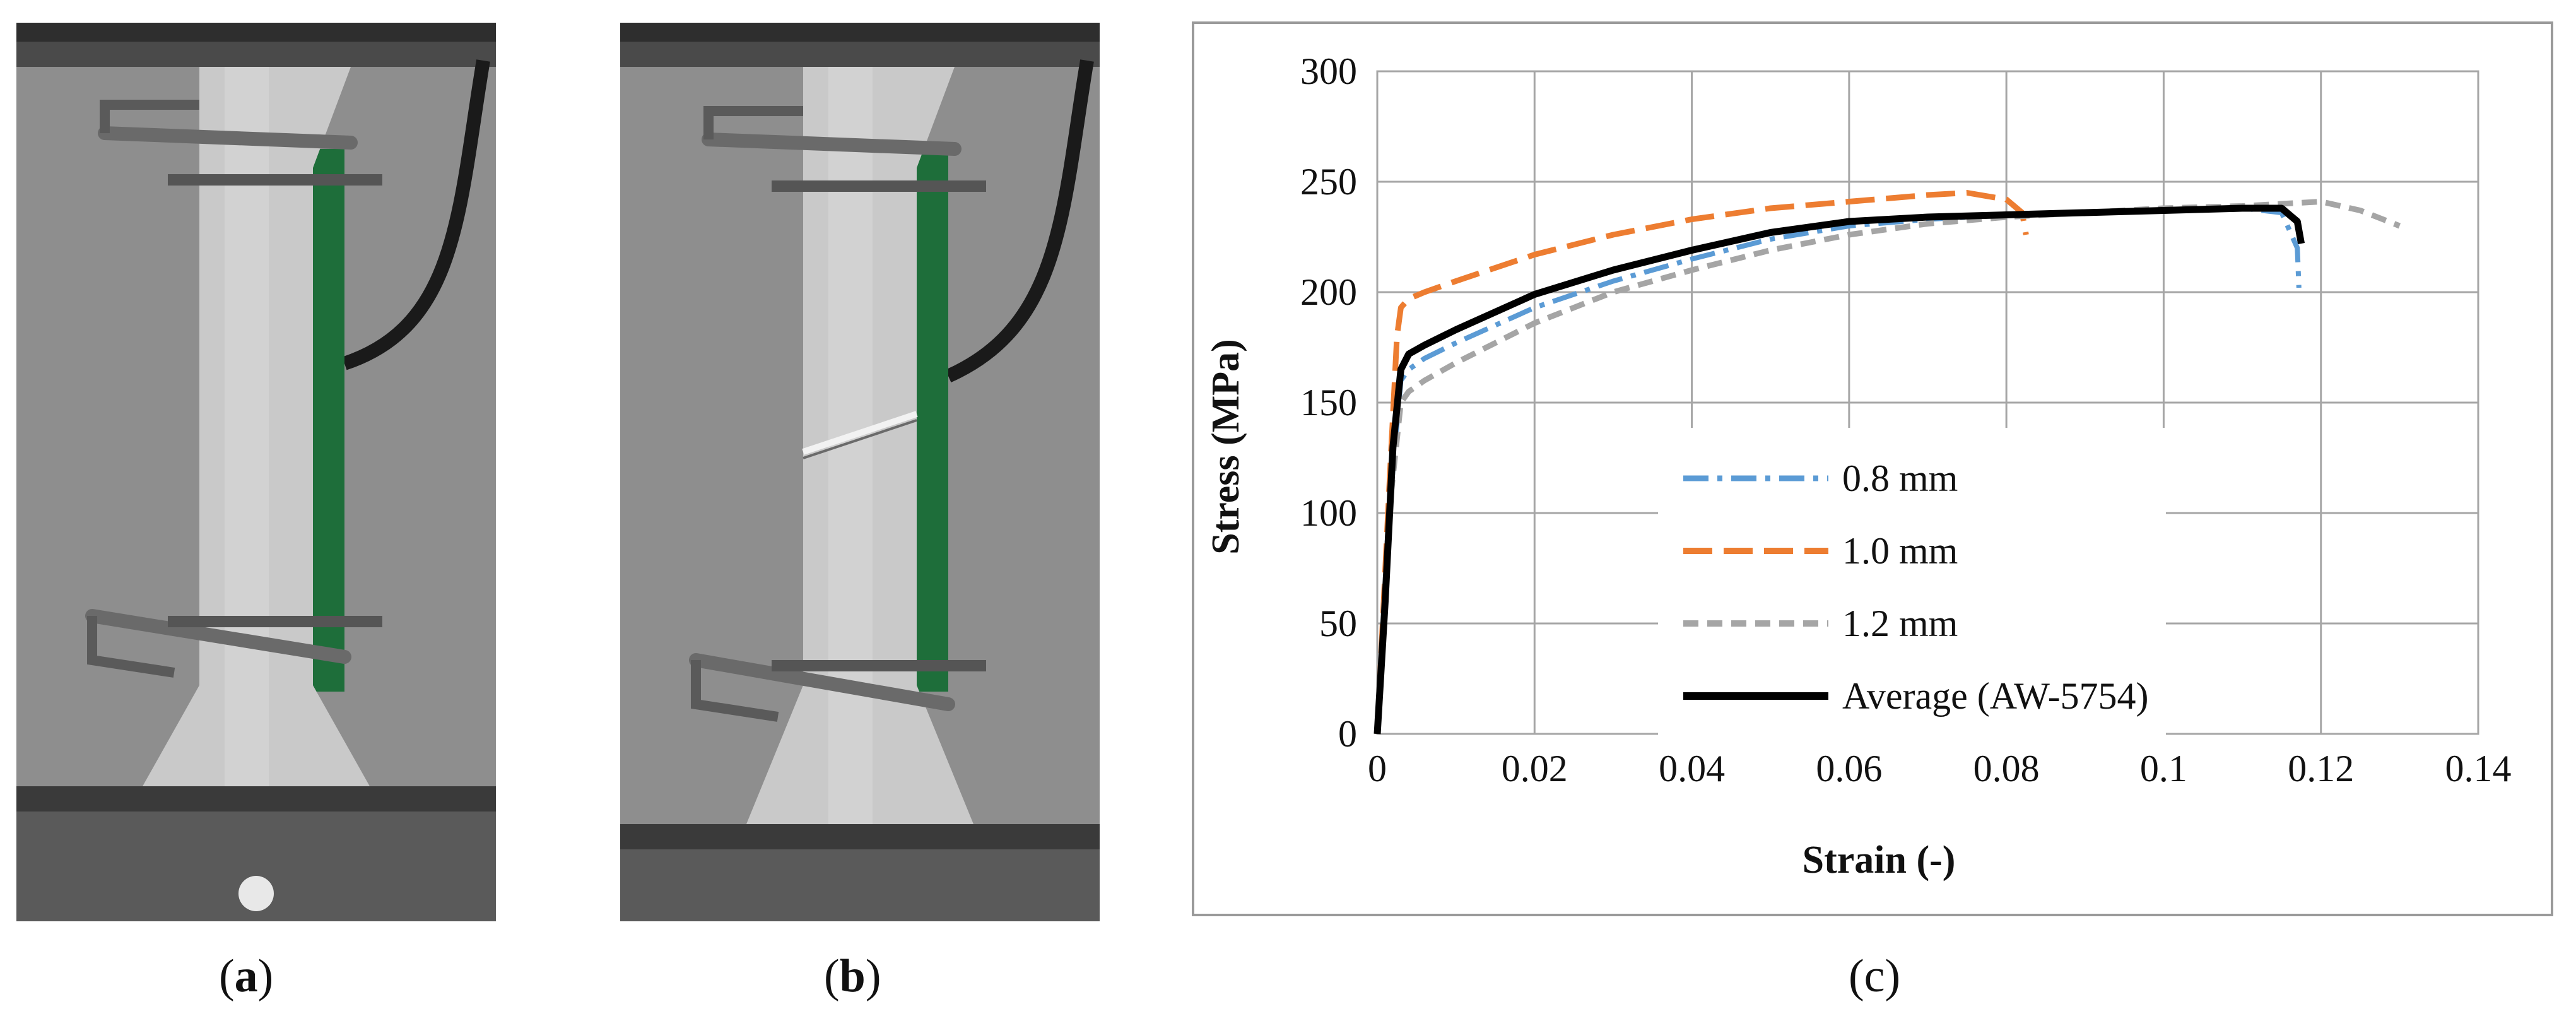 The height and width of the screenshot is (1021, 2576). I want to click on y-tick-label: 150, so click(1328, 402).